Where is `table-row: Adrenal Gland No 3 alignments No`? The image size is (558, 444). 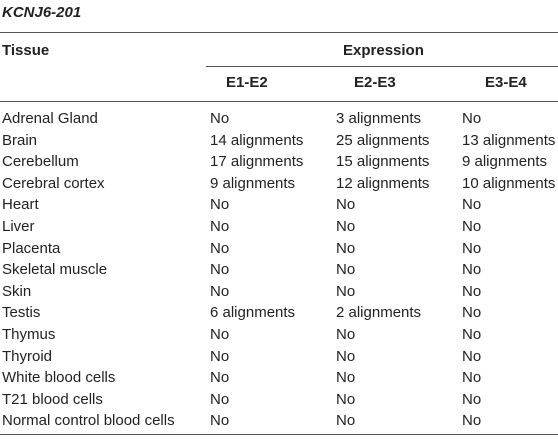
table-row: Adrenal Gland No 3 alignments No is located at coordinates (279, 121).